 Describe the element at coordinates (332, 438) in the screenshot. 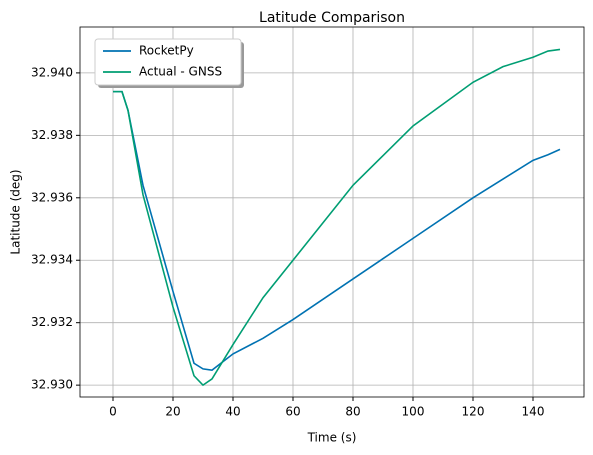

I see `x-axis-label: Time (s)` at that location.